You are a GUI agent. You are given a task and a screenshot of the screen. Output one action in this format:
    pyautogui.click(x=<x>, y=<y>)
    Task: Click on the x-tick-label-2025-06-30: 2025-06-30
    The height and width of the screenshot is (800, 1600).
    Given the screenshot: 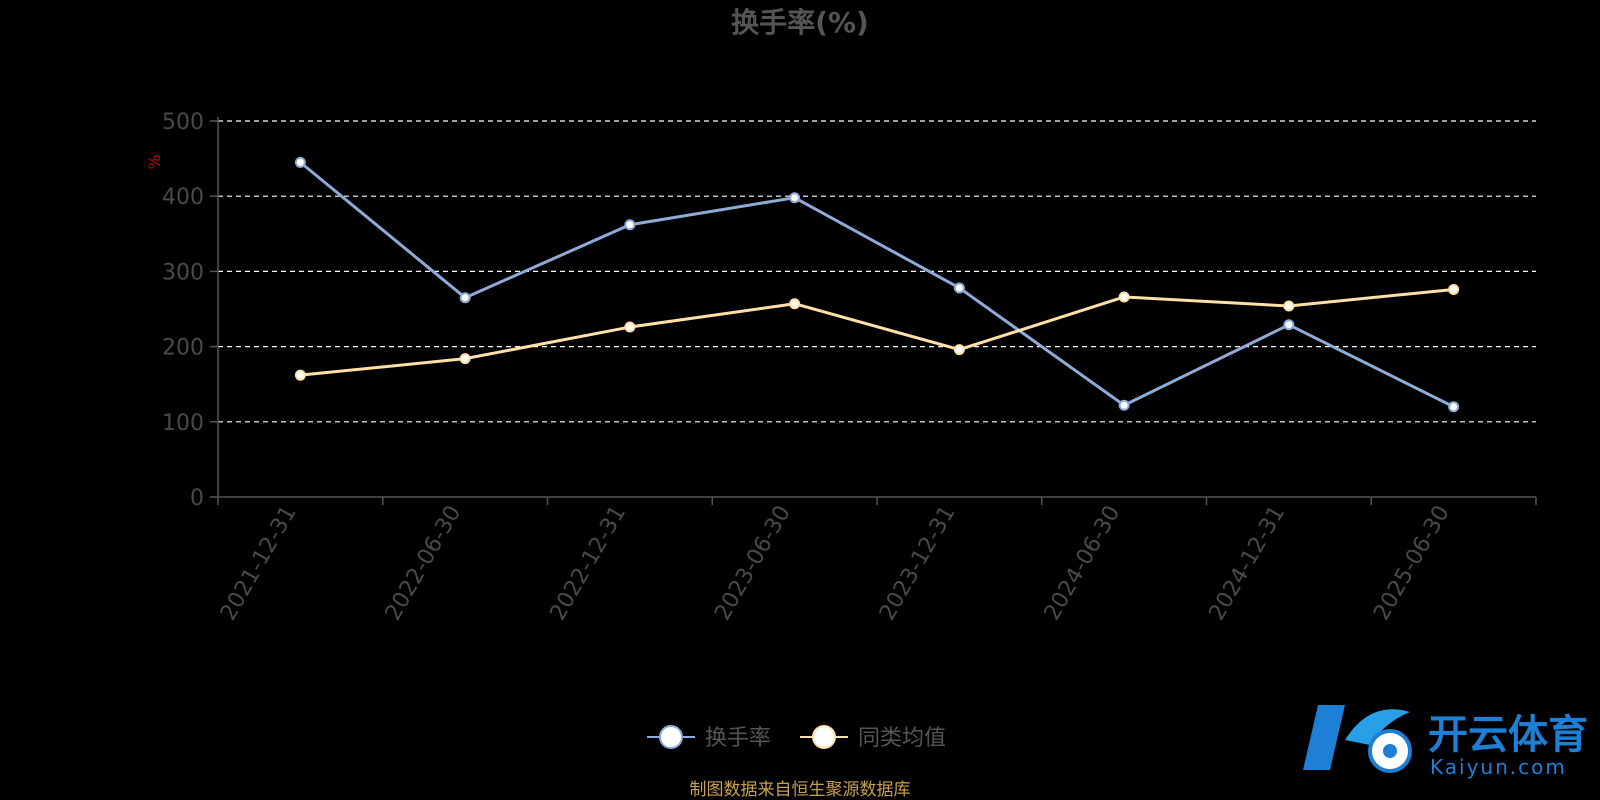 What is the action you would take?
    pyautogui.click(x=1412, y=563)
    